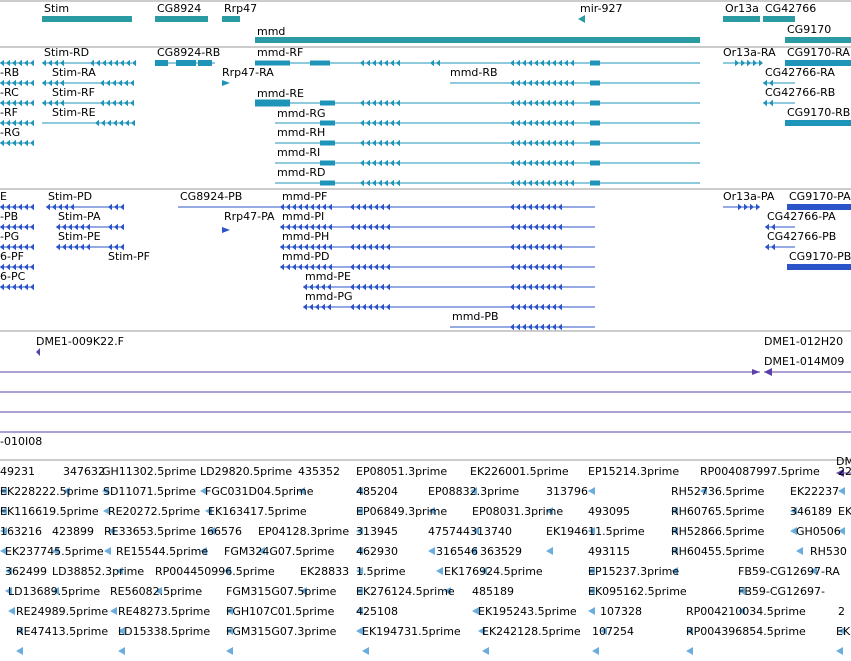 The height and width of the screenshot is (661, 851). Describe the element at coordinates (62, 611) in the screenshot. I see `est-label: RE24989.5prime` at that location.